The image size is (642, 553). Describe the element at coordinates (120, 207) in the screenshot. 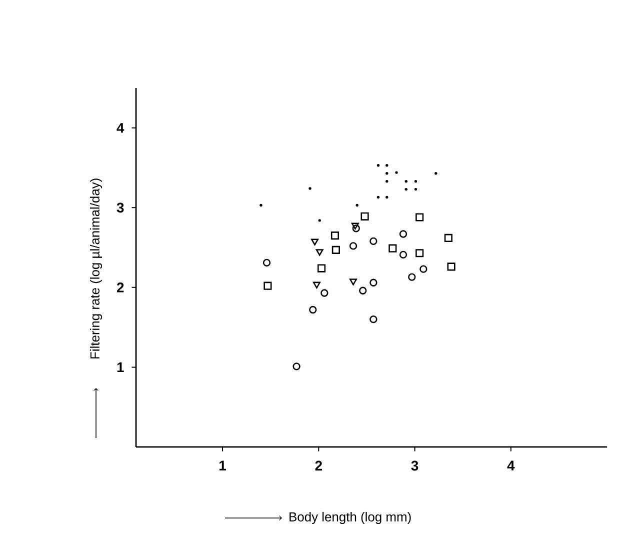

I see `y-tick-label: 3` at that location.